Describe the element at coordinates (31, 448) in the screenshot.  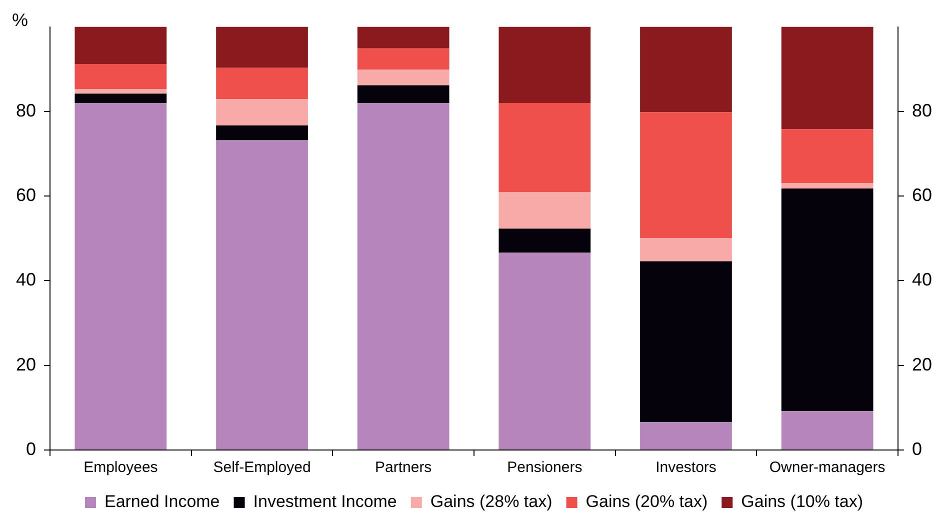
I see `y-tick-label: 0` at that location.